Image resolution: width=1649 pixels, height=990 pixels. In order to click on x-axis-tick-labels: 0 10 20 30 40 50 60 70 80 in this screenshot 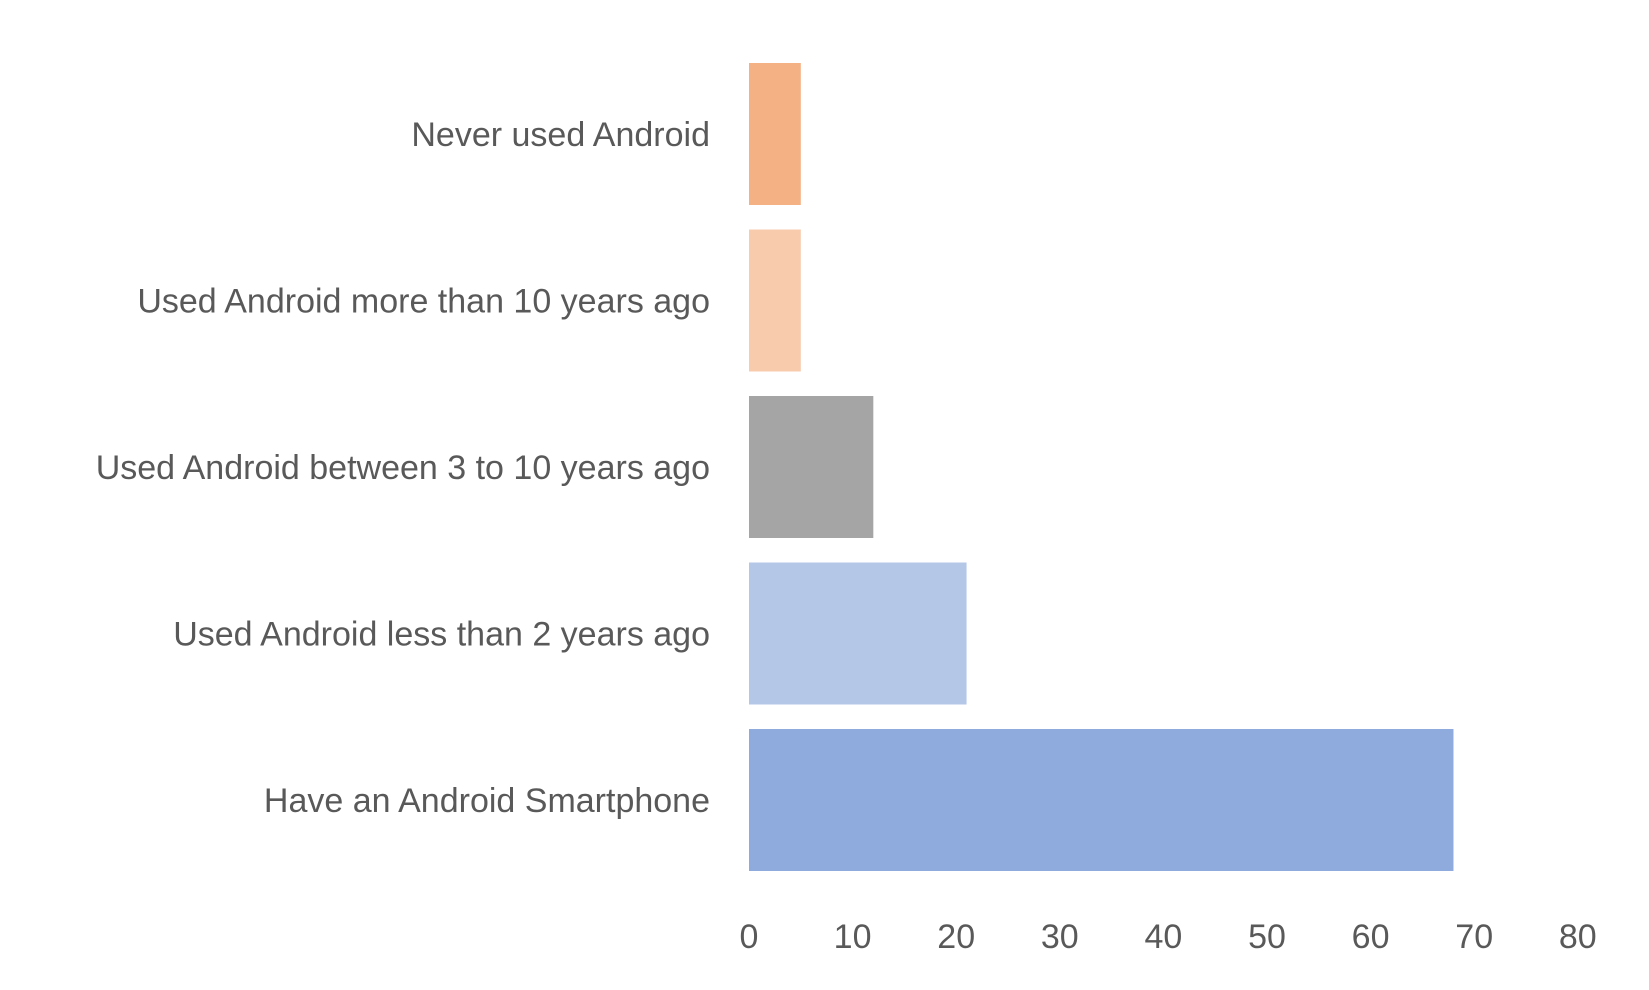, I will do `click(1168, 937)`.